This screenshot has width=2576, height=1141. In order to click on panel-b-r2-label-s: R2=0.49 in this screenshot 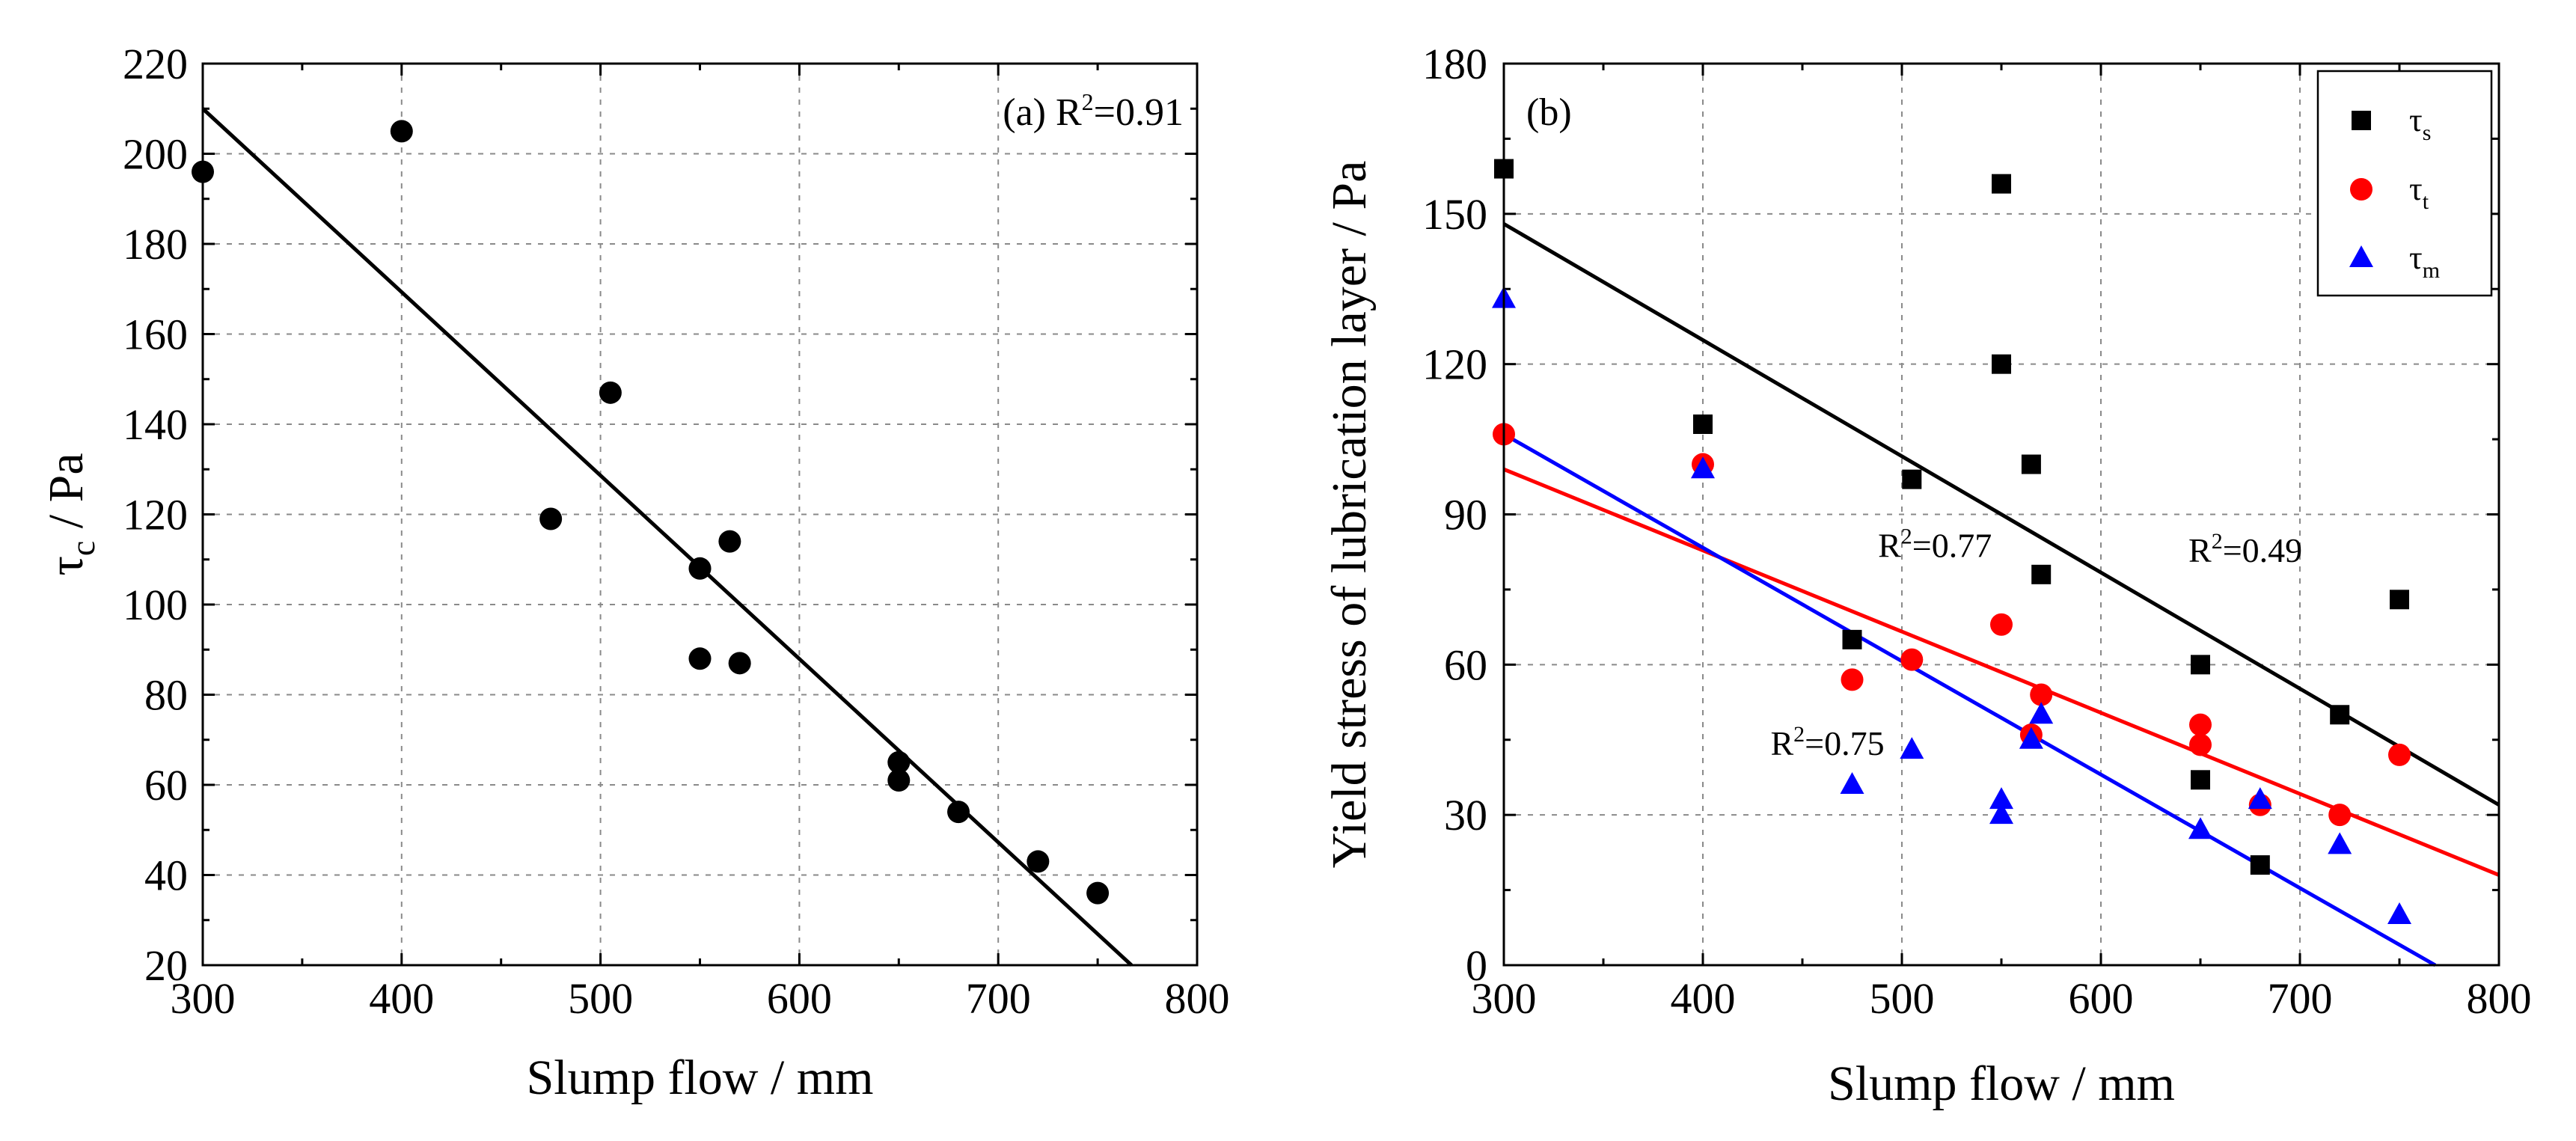, I will do `click(2245, 549)`.